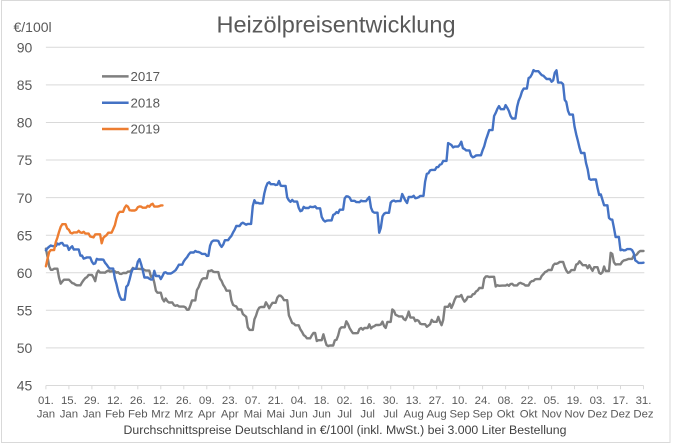 This screenshot has height=446, width=673. Describe the element at coordinates (25, 198) in the screenshot. I see `svg-text: 70` at that location.